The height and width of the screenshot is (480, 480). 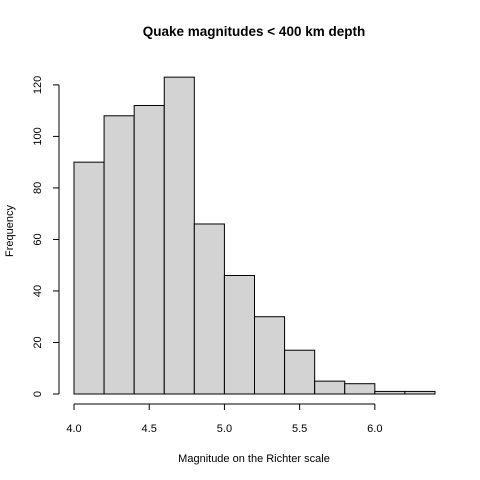 What do you see at coordinates (254, 459) in the screenshot?
I see `x-axis-title: Magnitude on the Richter scale` at bounding box center [254, 459].